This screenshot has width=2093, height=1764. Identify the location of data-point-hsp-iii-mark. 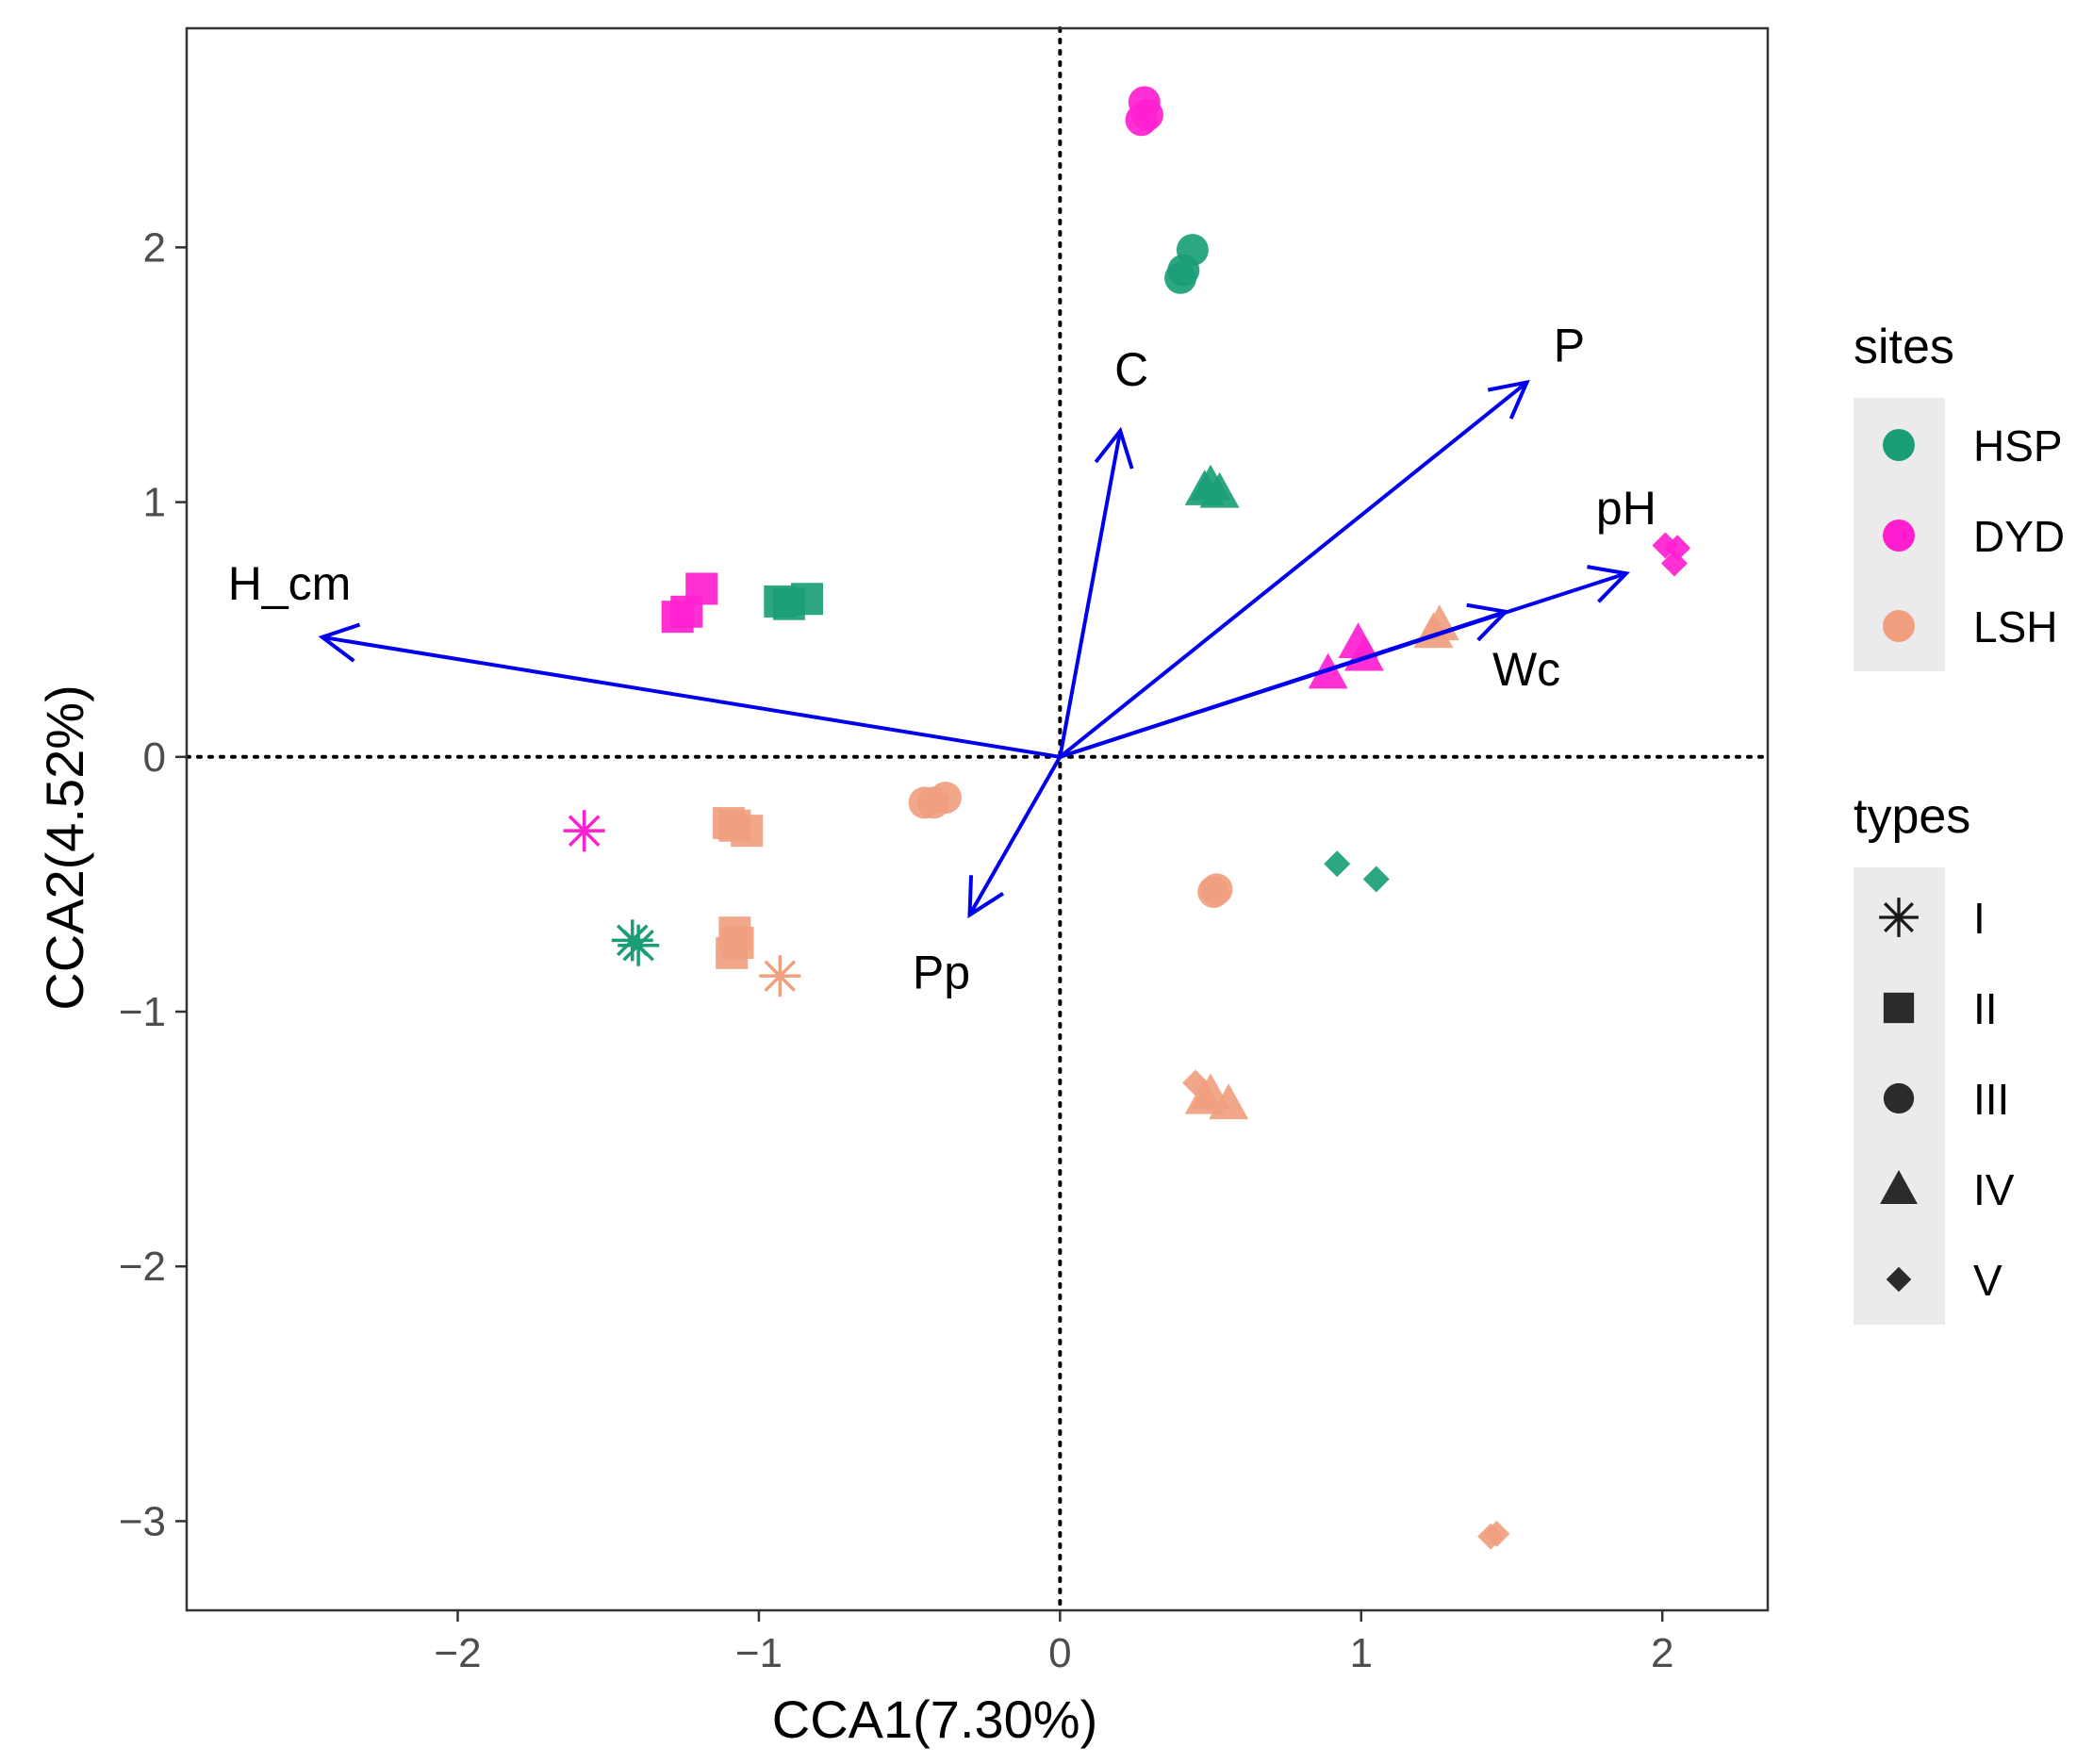
(1183, 270).